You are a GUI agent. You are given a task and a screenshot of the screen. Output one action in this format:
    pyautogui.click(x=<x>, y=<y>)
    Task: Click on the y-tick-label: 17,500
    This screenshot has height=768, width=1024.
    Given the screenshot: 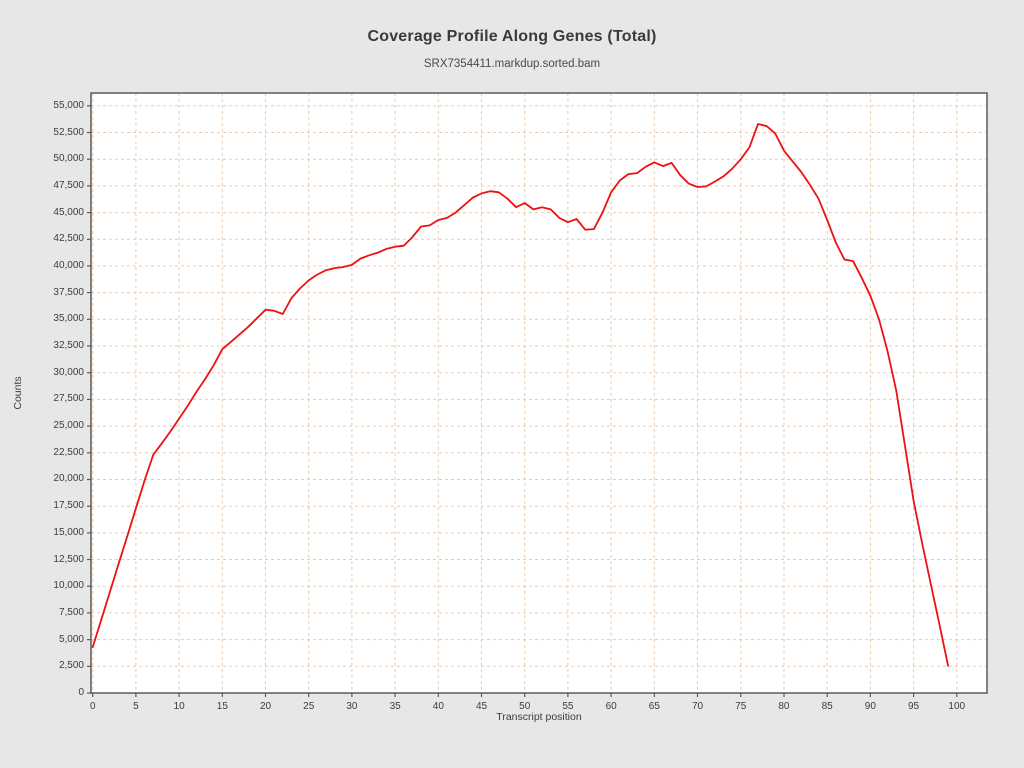 What is the action you would take?
    pyautogui.click(x=68, y=506)
    